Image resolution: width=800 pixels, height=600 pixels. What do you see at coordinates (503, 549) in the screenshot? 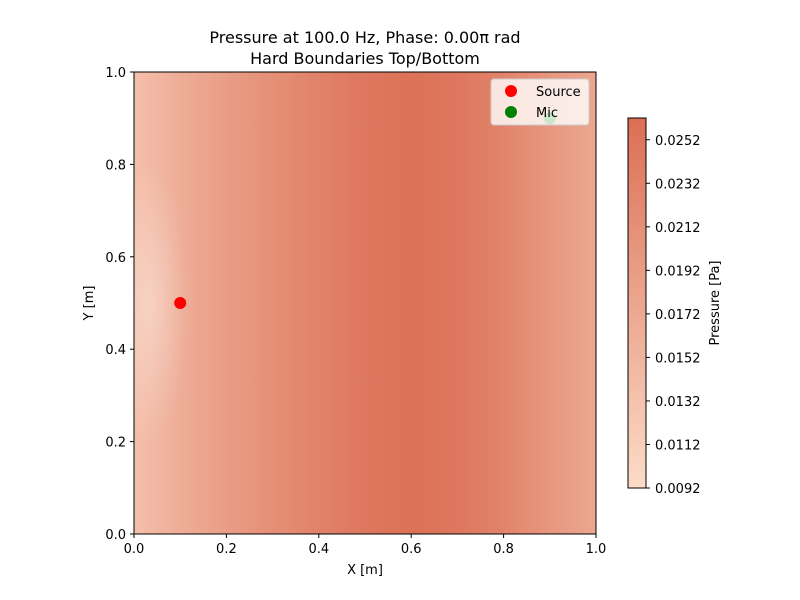
I see `x-tick-label: 0.8` at bounding box center [503, 549].